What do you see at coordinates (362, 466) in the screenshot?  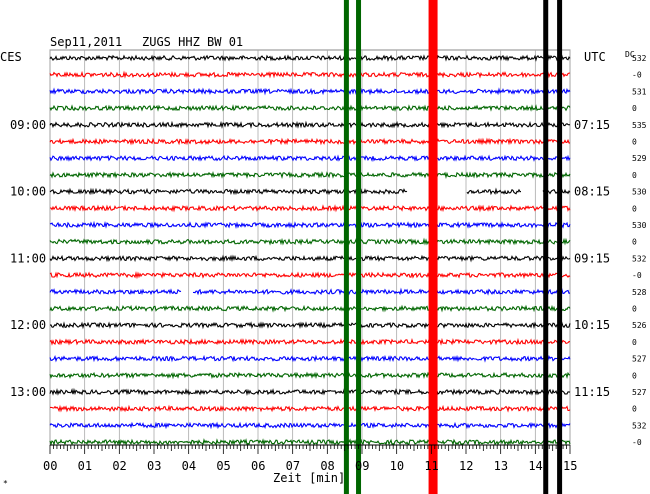 I see `x-tick-label: 09` at bounding box center [362, 466].